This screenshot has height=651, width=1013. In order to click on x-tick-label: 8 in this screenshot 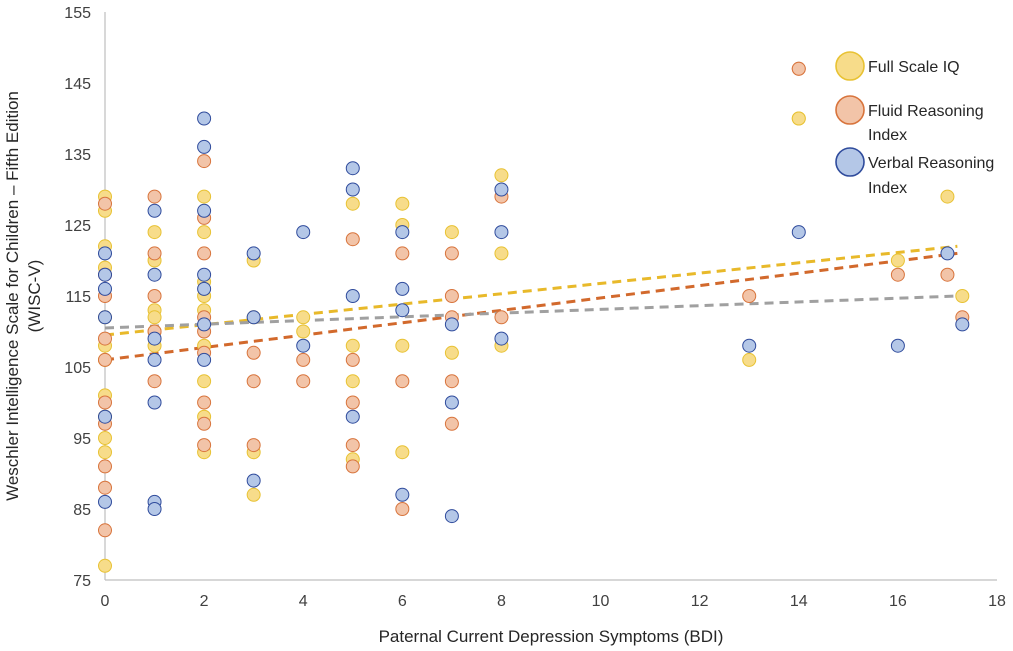, I will do `click(501, 601)`.